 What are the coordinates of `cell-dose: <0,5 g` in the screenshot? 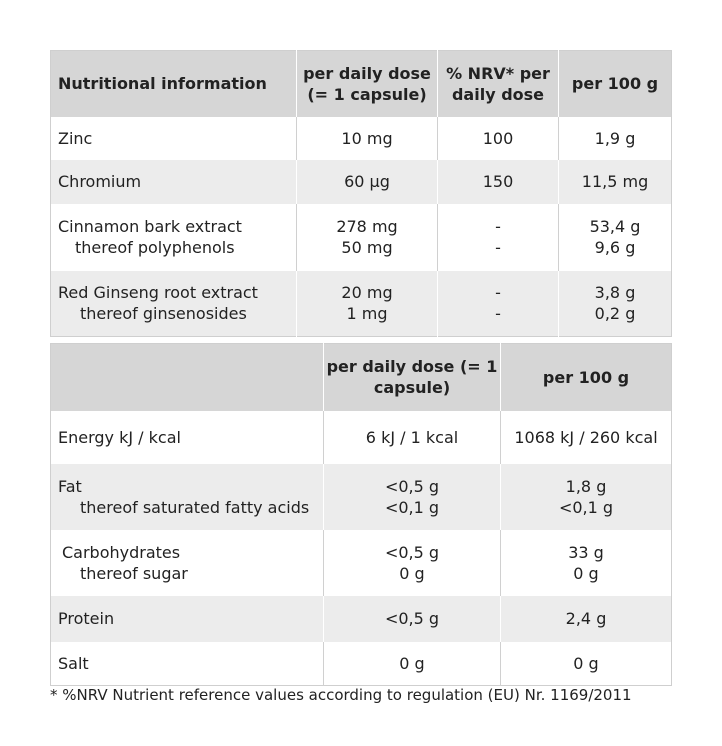 It's located at (412, 618).